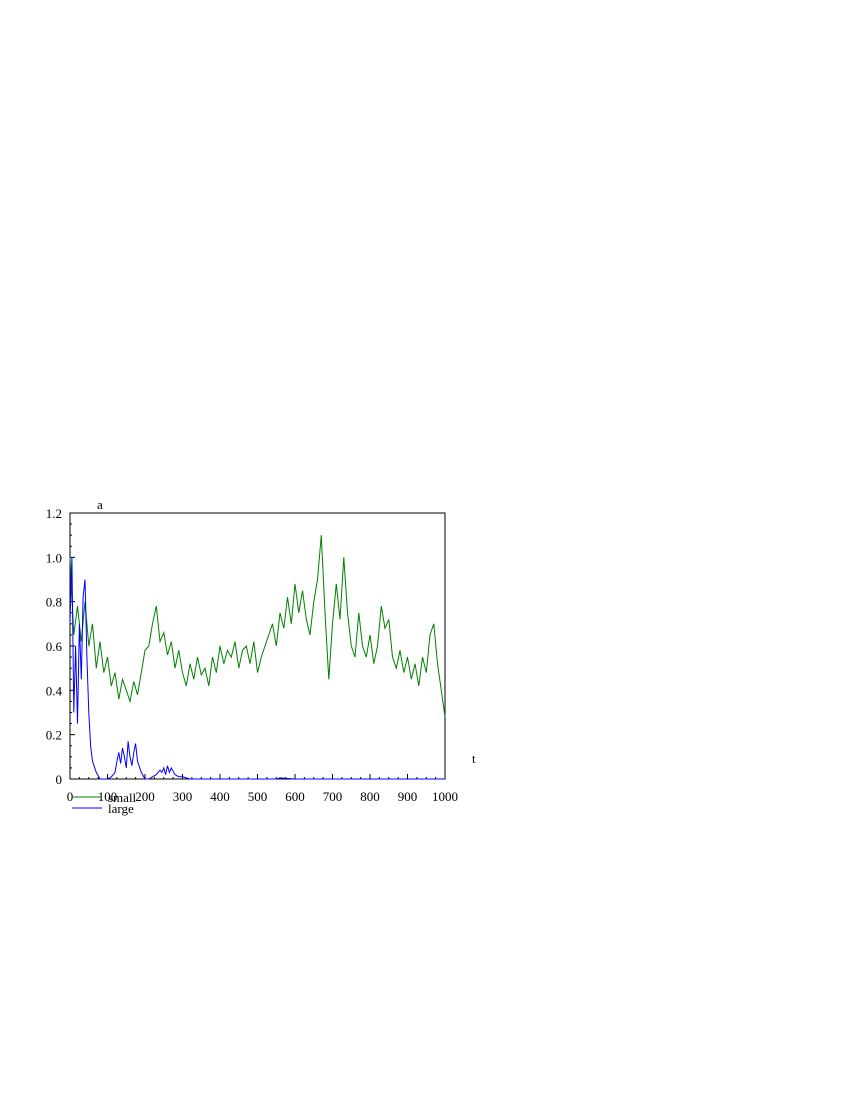  I want to click on series-line-small, so click(257, 626).